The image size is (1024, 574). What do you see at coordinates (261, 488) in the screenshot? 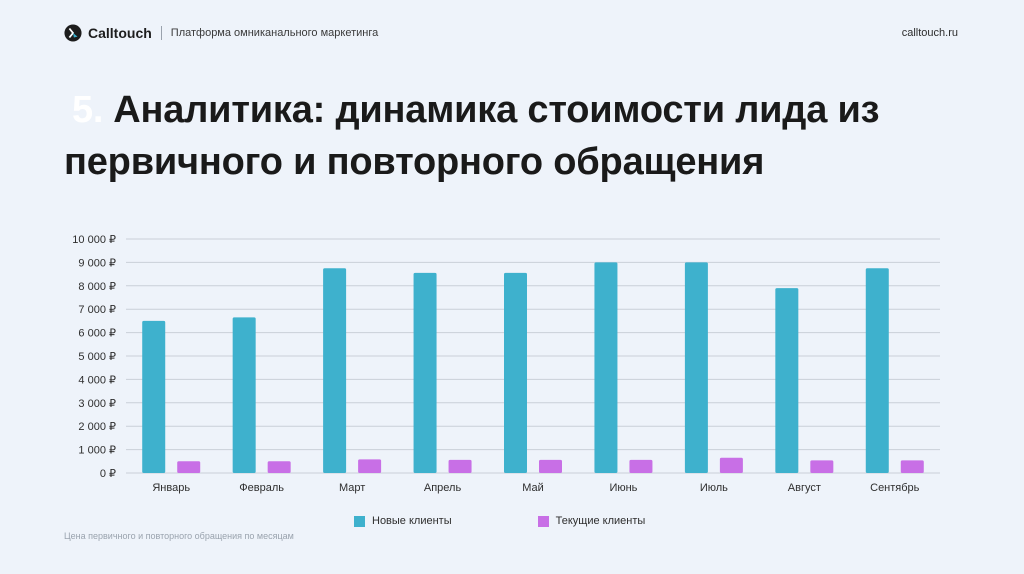
I see `x-tick-label: Февраль` at bounding box center [261, 488].